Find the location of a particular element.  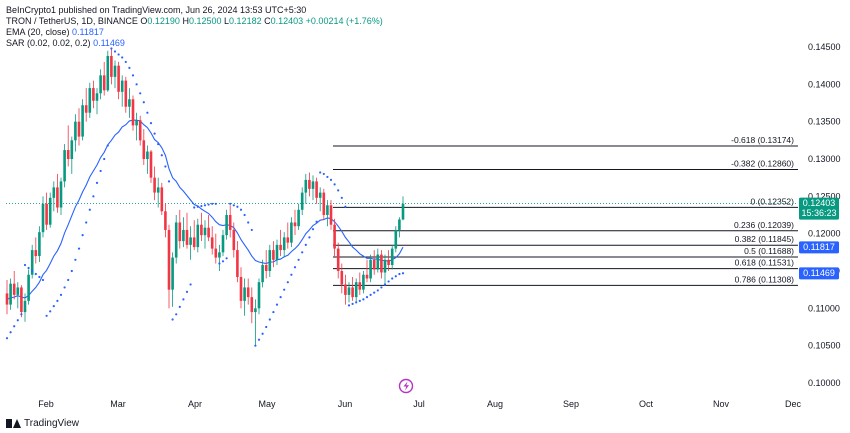

x-axis: Feb Mar Apr May Jun Jul Aug Sep Oct Nov Dec is located at coordinates (419, 404).